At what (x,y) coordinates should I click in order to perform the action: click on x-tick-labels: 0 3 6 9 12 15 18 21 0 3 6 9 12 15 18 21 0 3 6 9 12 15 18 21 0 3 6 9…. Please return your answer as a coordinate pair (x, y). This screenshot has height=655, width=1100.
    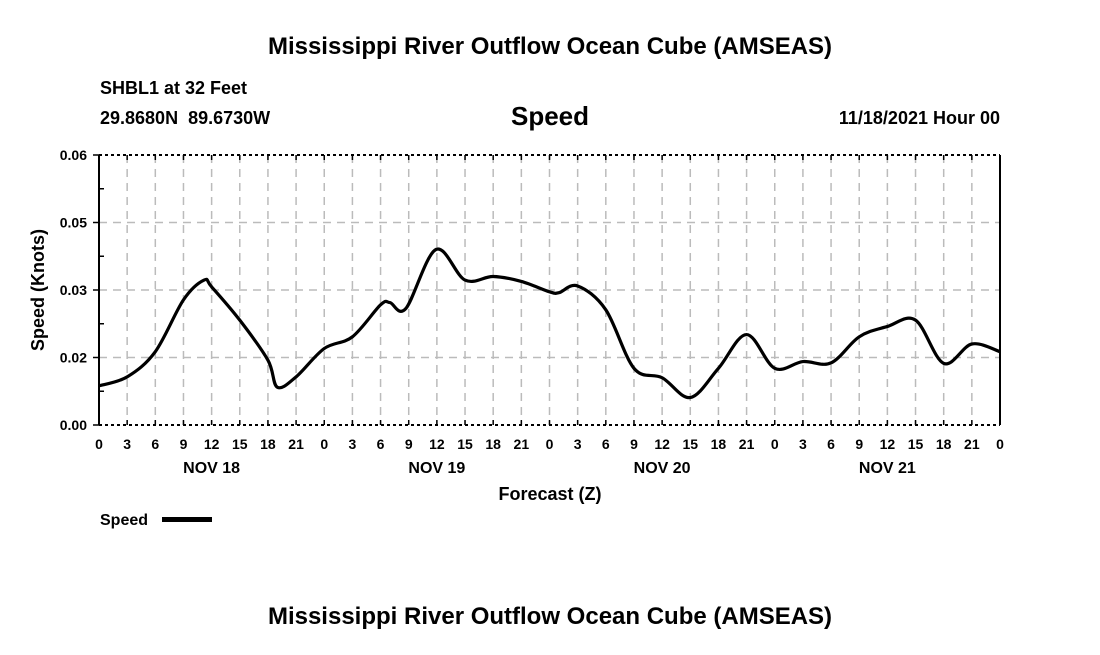
    Looking at the image, I should click on (549, 444).